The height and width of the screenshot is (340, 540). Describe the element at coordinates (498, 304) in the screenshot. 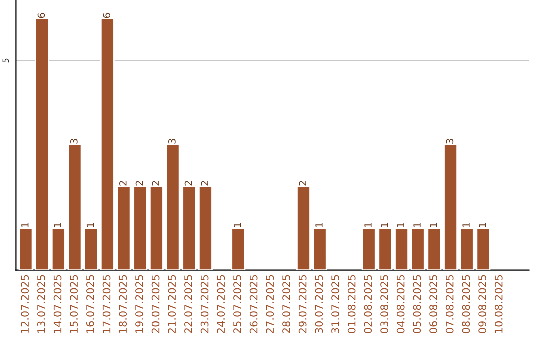

I see `x-tick-label: 10.08.2025` at that location.